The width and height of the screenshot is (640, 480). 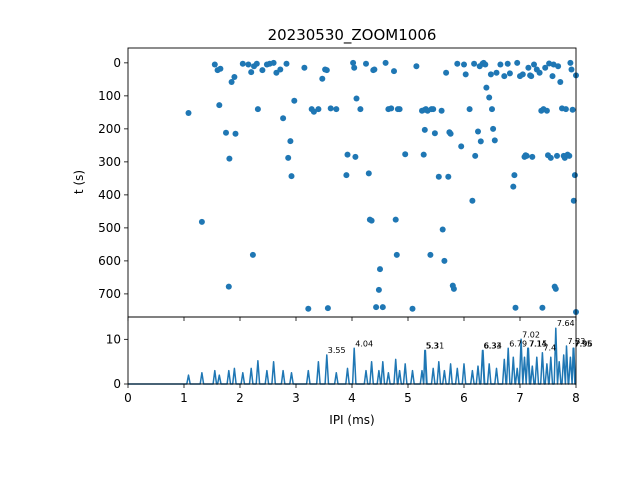 What do you see at coordinates (109, 162) in the screenshot?
I see `y-tick-label: 300` at bounding box center [109, 162].